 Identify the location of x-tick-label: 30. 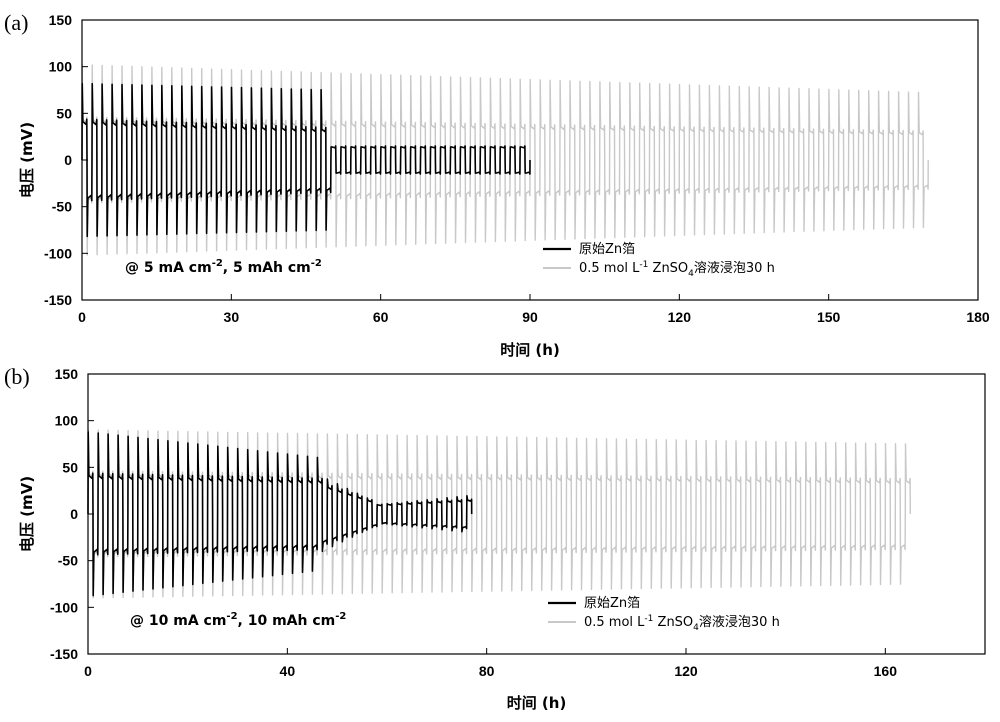
(232, 317).